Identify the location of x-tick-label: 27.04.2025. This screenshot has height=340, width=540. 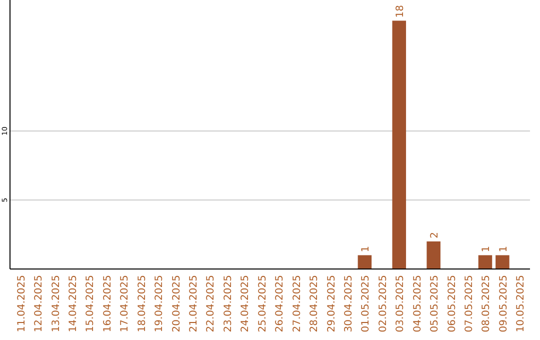
(297, 303).